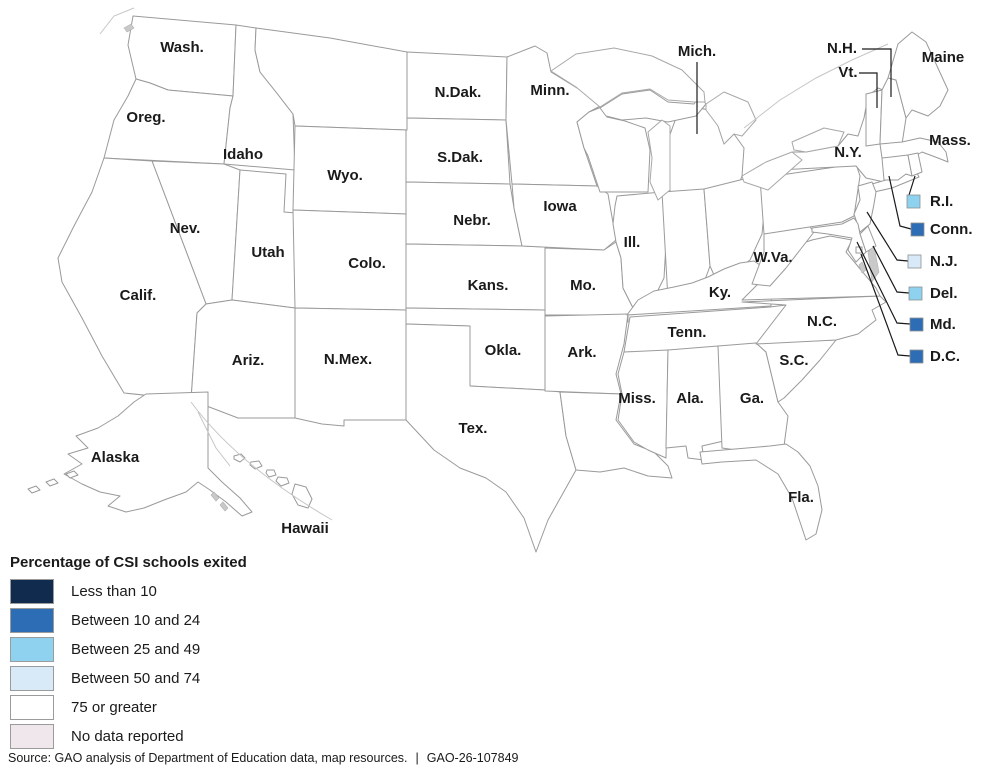 The height and width of the screenshot is (777, 996). I want to click on state-label-nevada: Nev., so click(185, 228).